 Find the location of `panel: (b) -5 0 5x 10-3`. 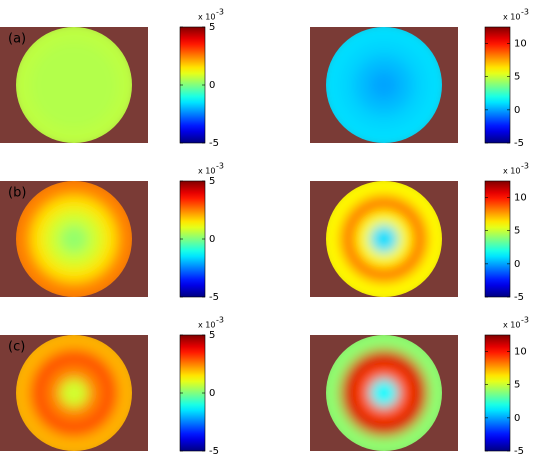

panel: (b) -5 0 5x 10-3 is located at coordinates (112, 232).